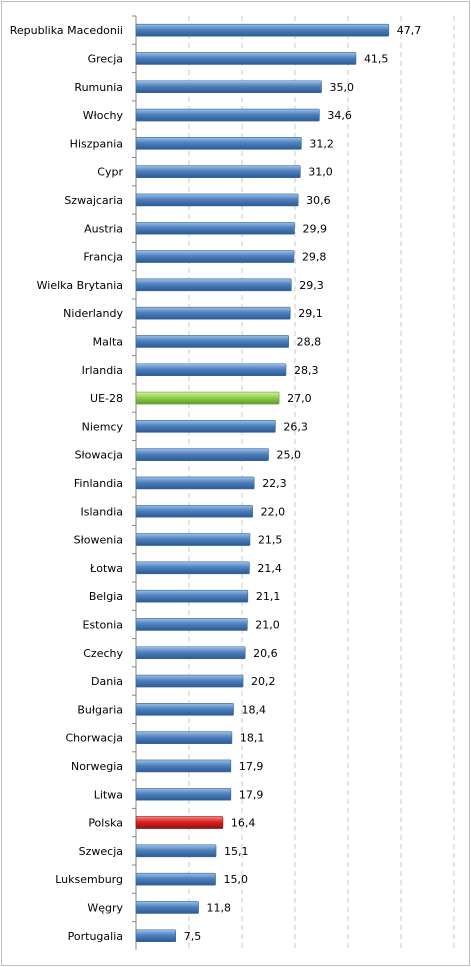  Describe the element at coordinates (103, 653) in the screenshot. I see `category-label: Czechy` at that location.